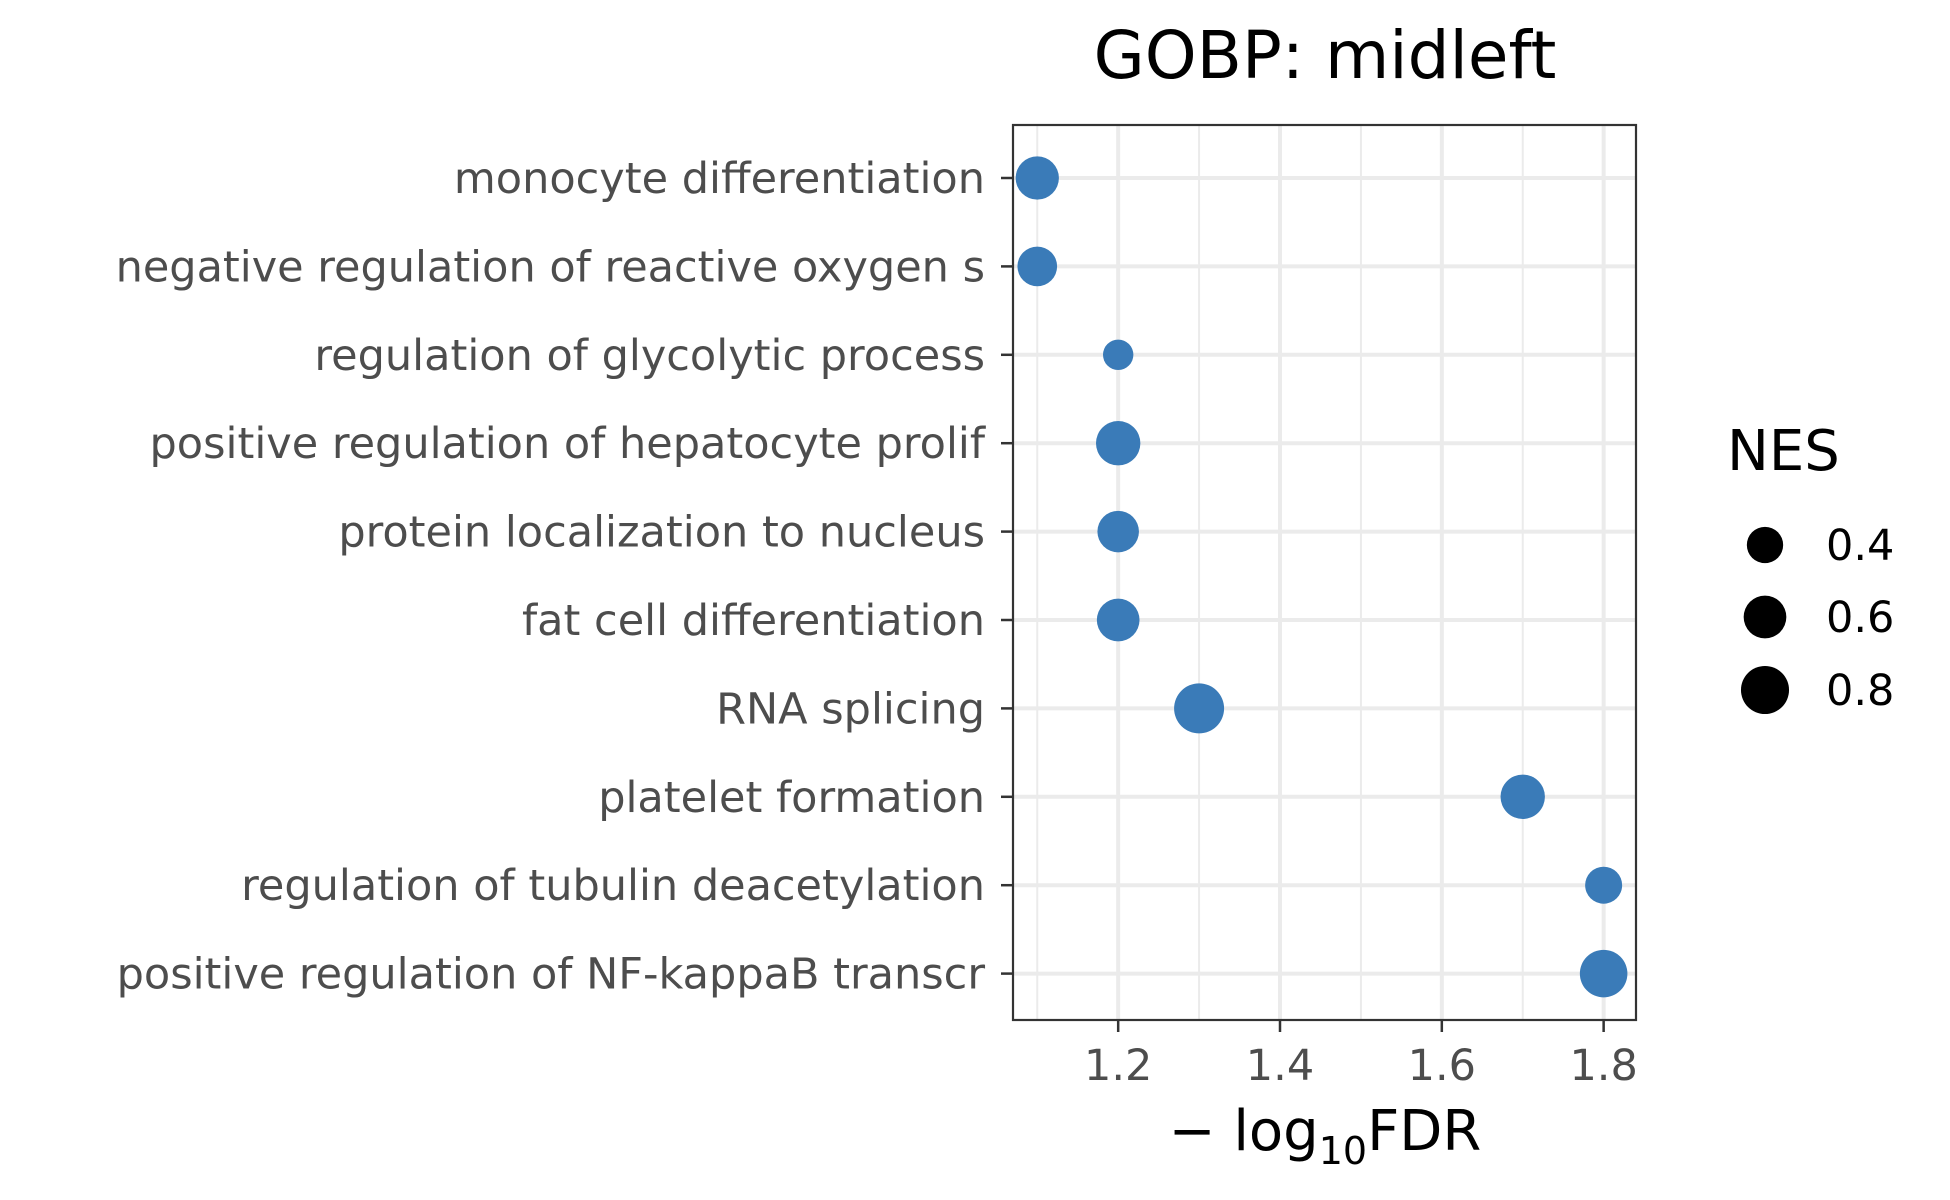 The image size is (1950, 1200). I want to click on category-label: regulation of glycolytic process, so click(649, 356).